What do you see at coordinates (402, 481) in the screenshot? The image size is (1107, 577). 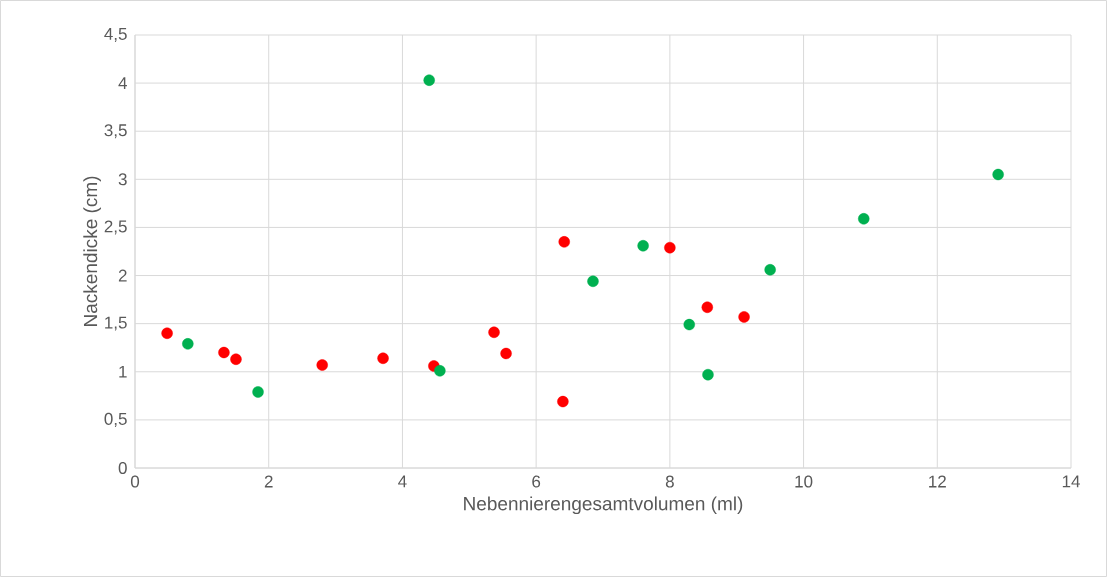 I see `x-tick-label: 4` at bounding box center [402, 481].